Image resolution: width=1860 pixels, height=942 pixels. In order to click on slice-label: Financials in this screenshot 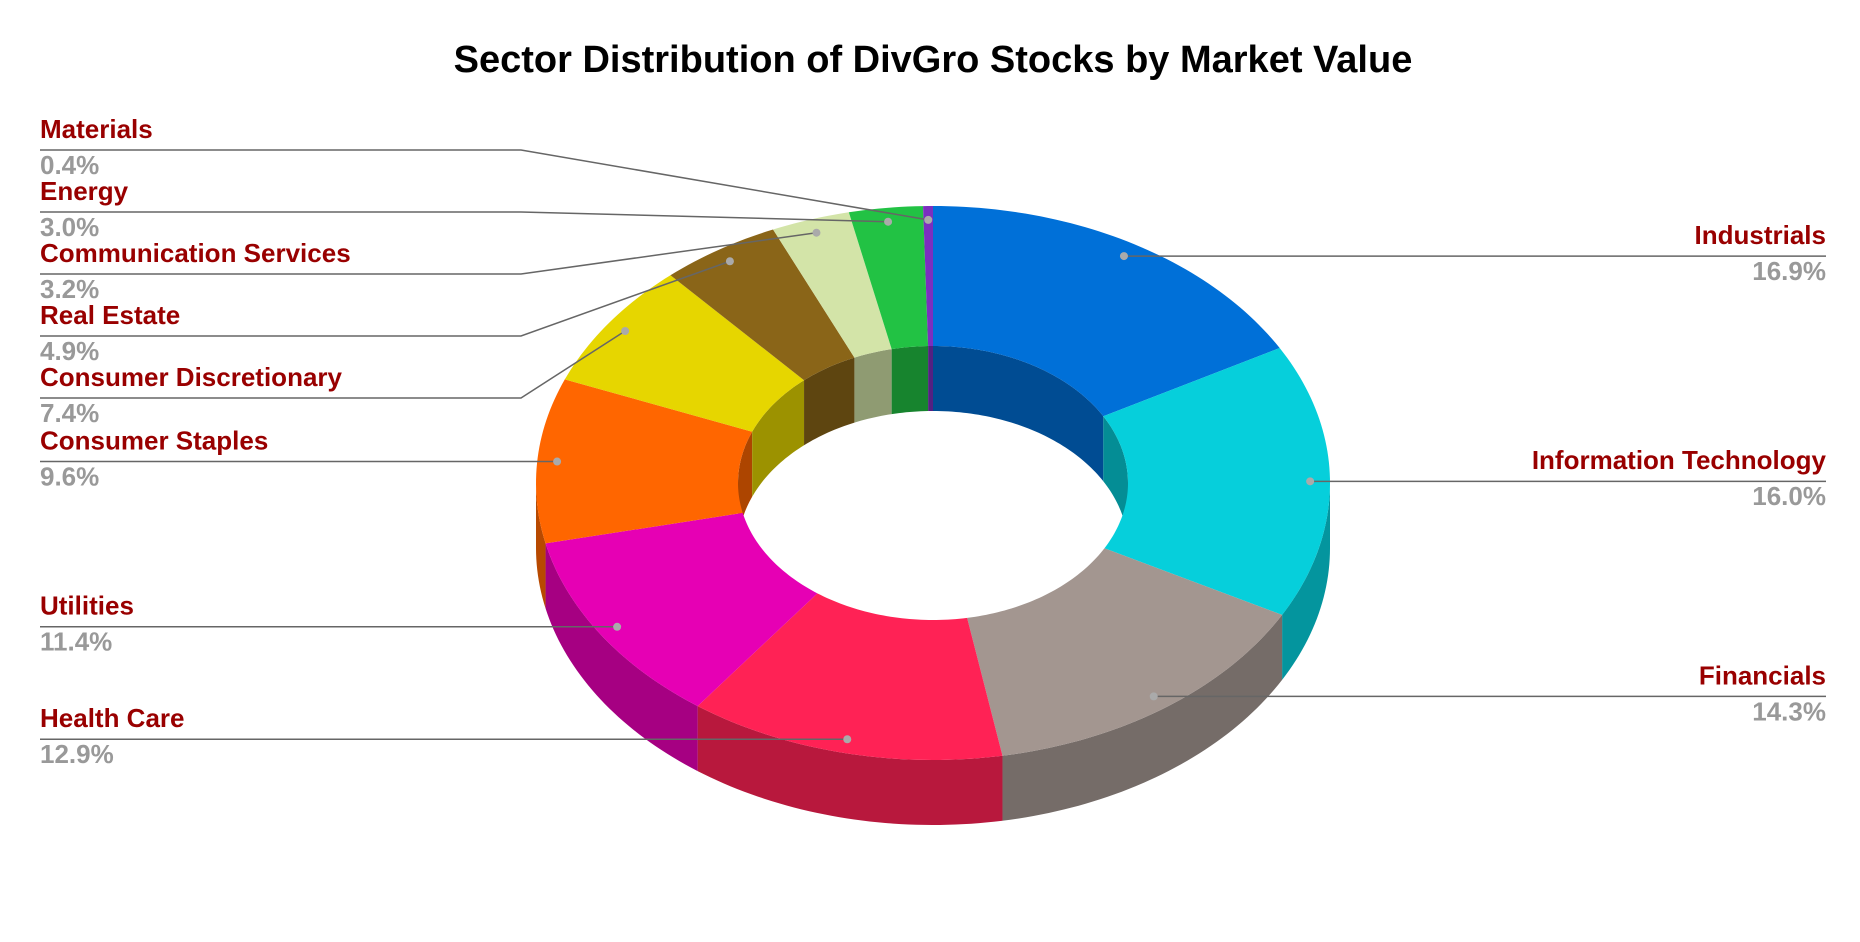, I will do `click(1762, 675)`.